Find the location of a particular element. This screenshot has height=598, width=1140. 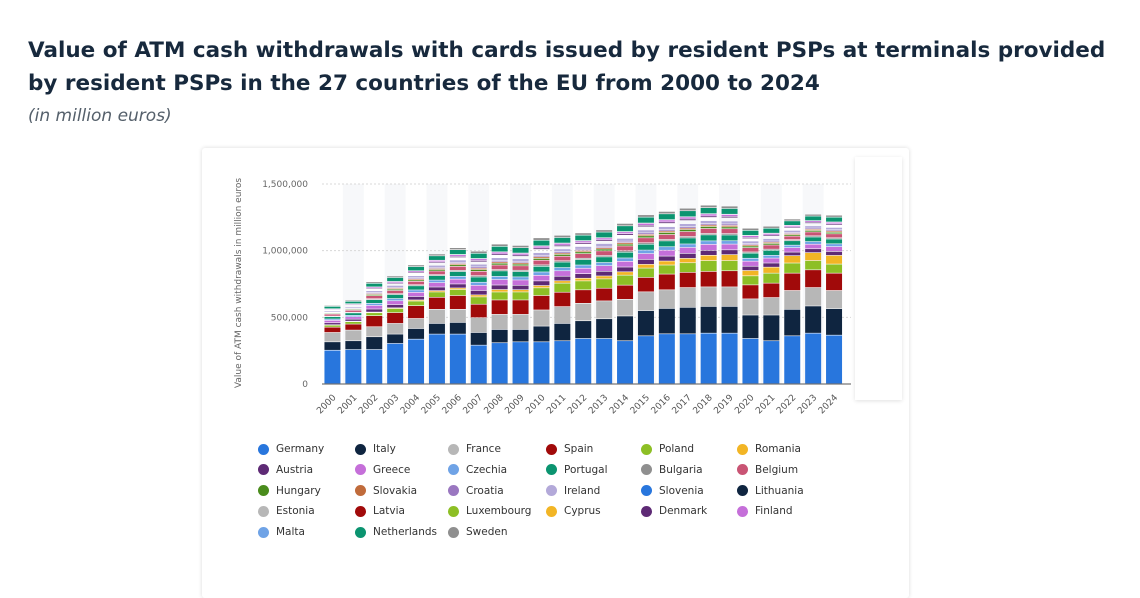

bar-segment-romania is located at coordinates (834, 260).